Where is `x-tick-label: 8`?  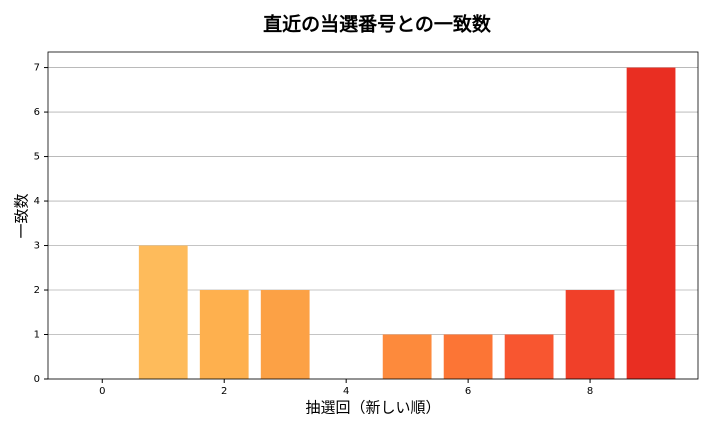
x-tick-label: 8 is located at coordinates (590, 391).